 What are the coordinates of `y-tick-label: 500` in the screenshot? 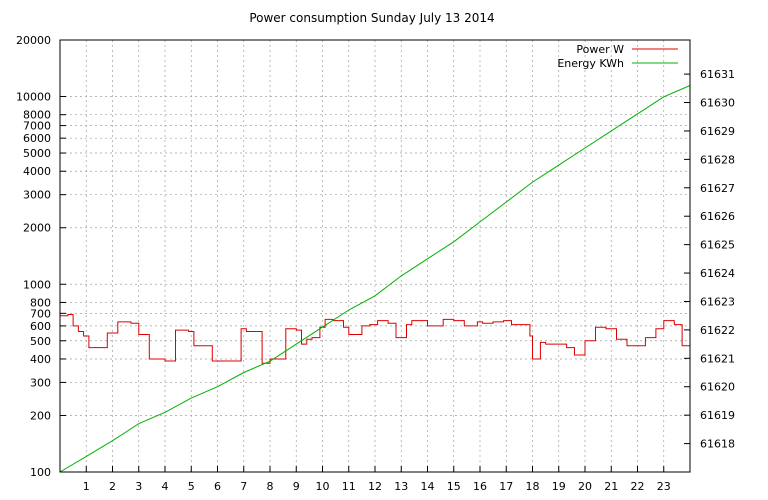 It's located at (40, 341).